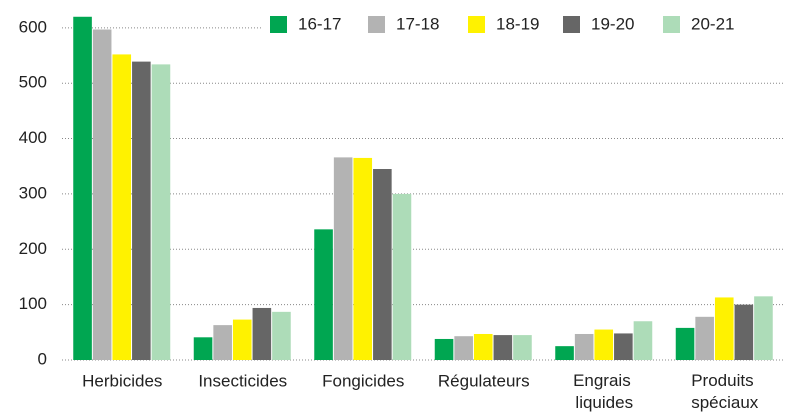 The height and width of the screenshot is (418, 787). I want to click on y-tick-label: 500, so click(33, 82).